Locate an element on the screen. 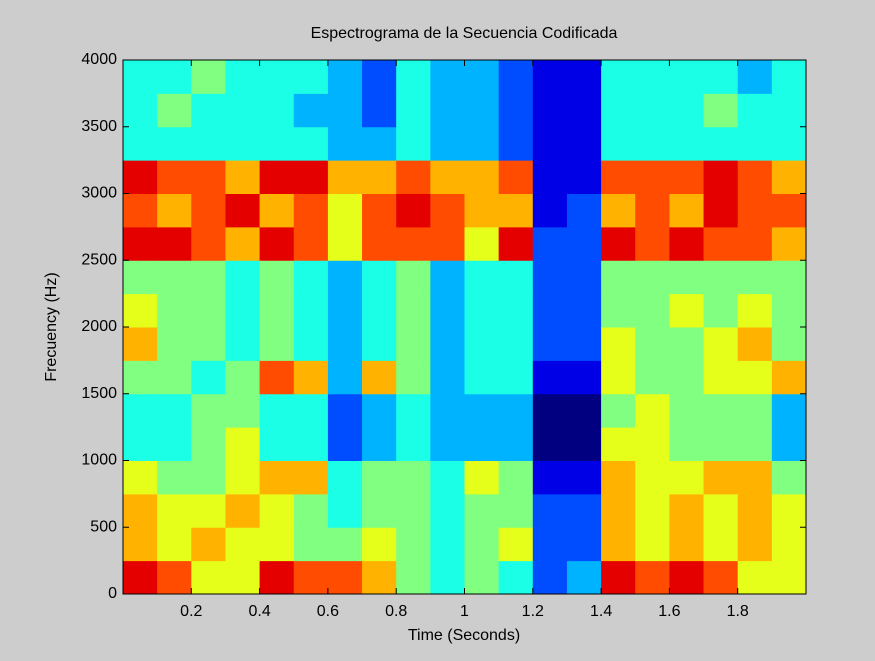 This screenshot has width=875, height=661. y-tick-label: 2500 is located at coordinates (99, 259).